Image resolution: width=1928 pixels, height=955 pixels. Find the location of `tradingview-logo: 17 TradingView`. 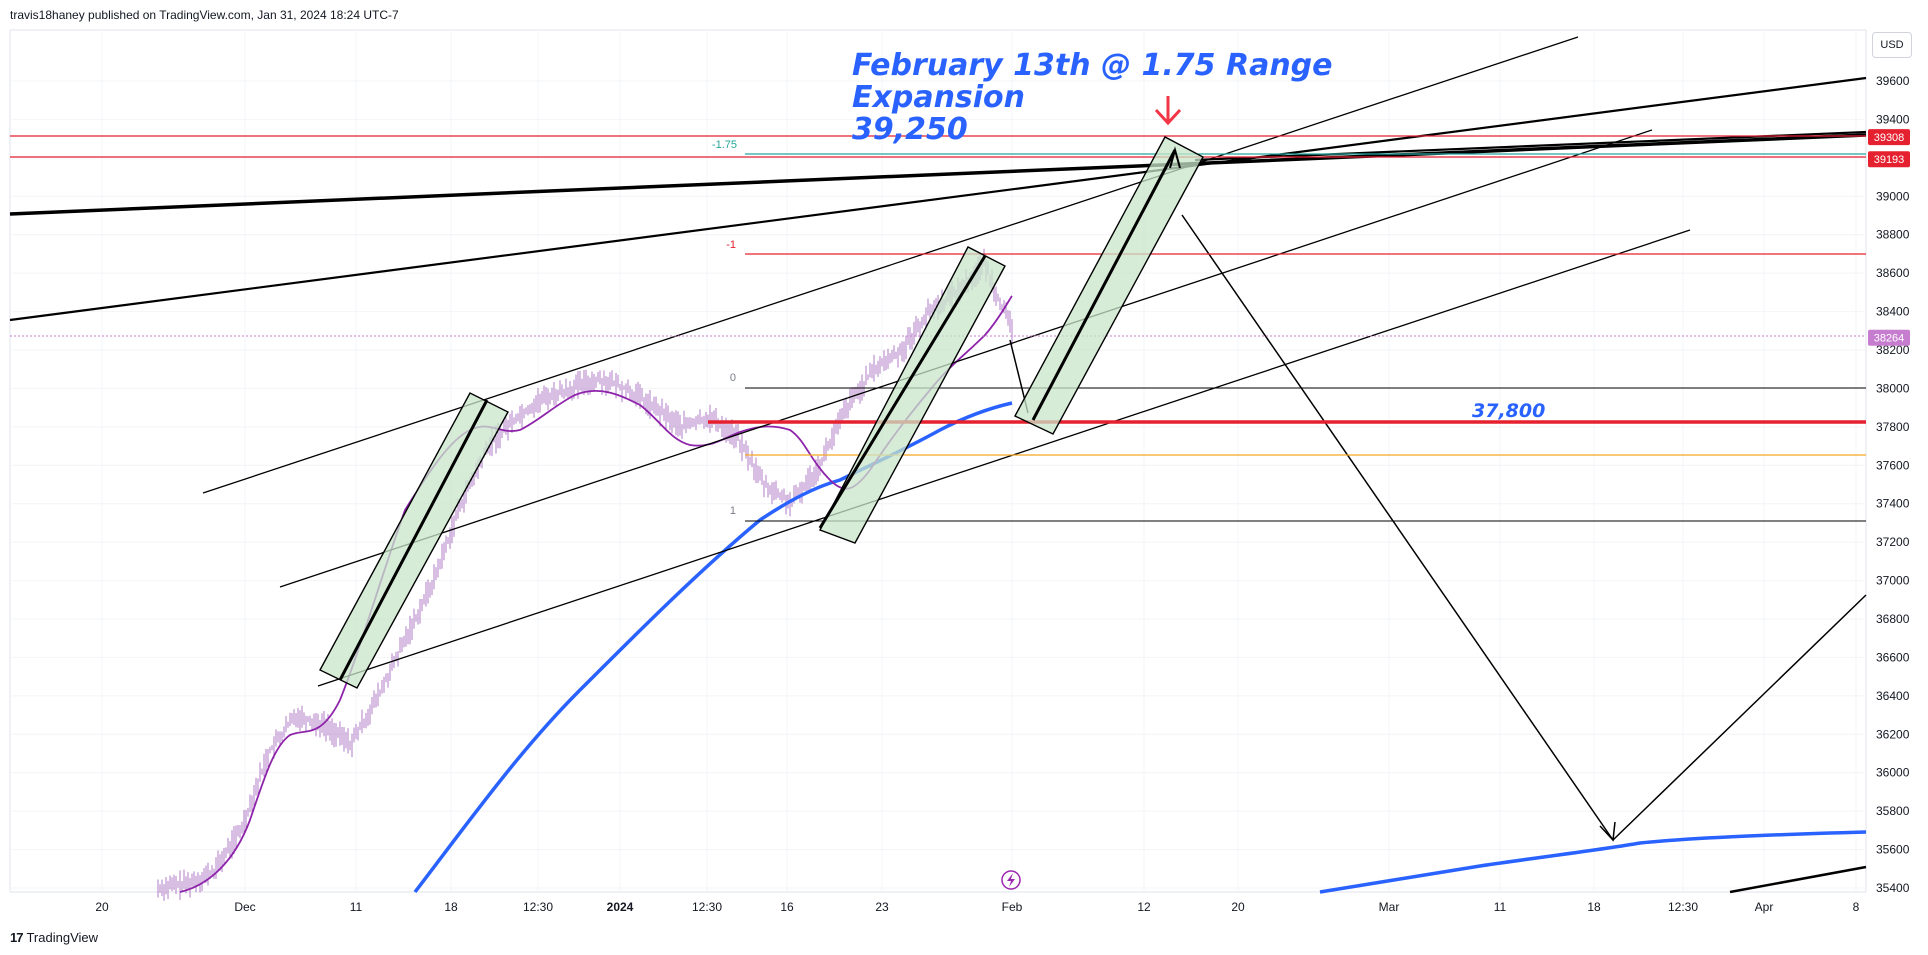

tradingview-logo: 17 TradingView is located at coordinates (54, 937).